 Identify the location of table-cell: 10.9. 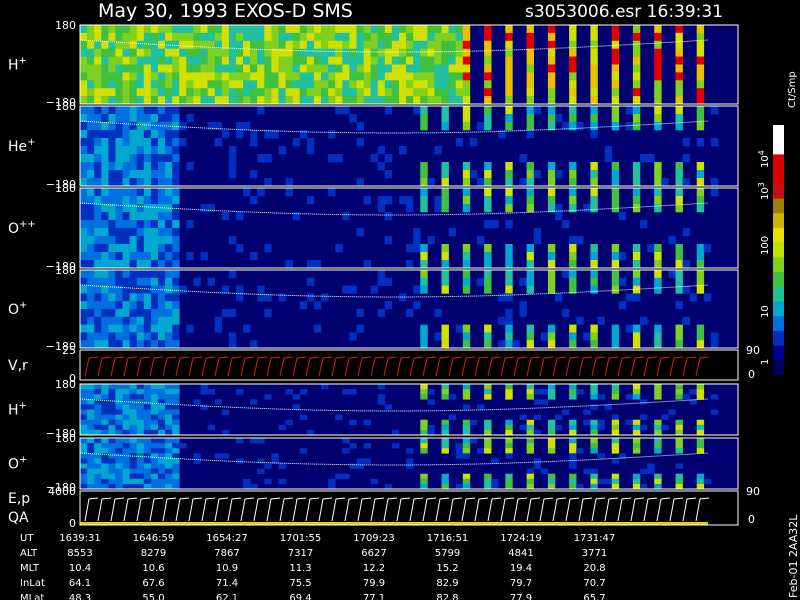
(227, 568).